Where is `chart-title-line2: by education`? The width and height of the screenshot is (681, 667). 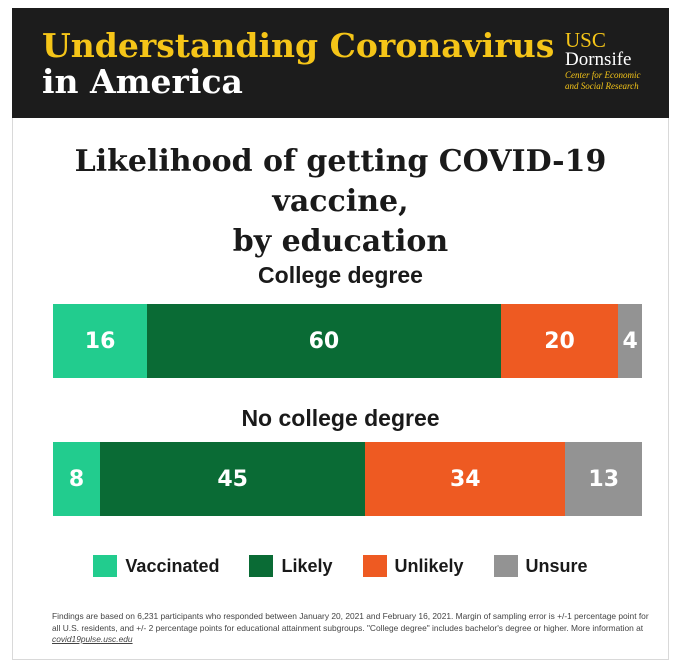
chart-title-line2: by education is located at coordinates (340, 241).